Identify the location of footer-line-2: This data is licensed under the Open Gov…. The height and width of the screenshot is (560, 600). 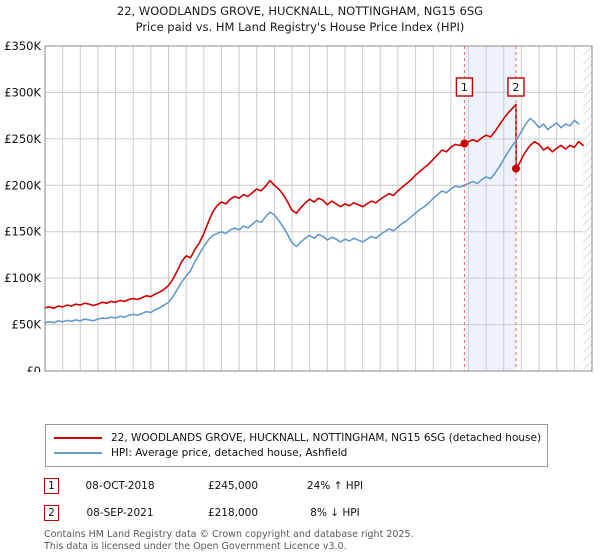
(195, 546).